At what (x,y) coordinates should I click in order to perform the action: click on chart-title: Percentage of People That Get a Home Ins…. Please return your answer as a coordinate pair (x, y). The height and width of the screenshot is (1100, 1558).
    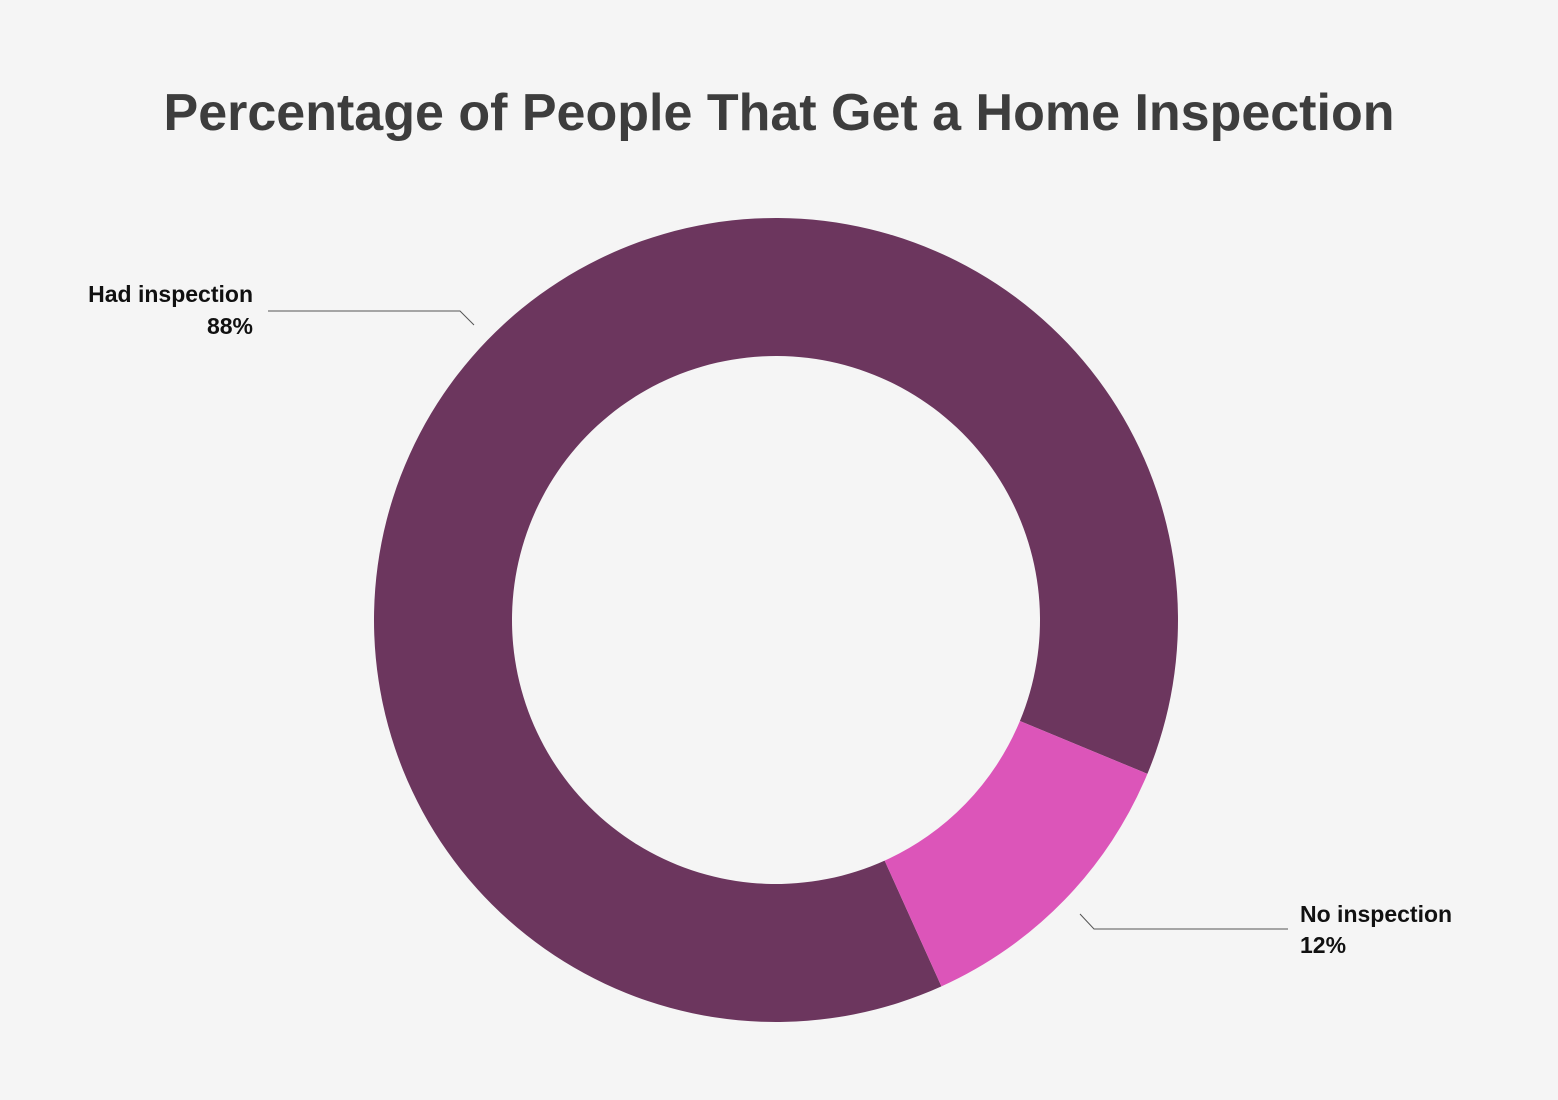
    Looking at the image, I should click on (779, 113).